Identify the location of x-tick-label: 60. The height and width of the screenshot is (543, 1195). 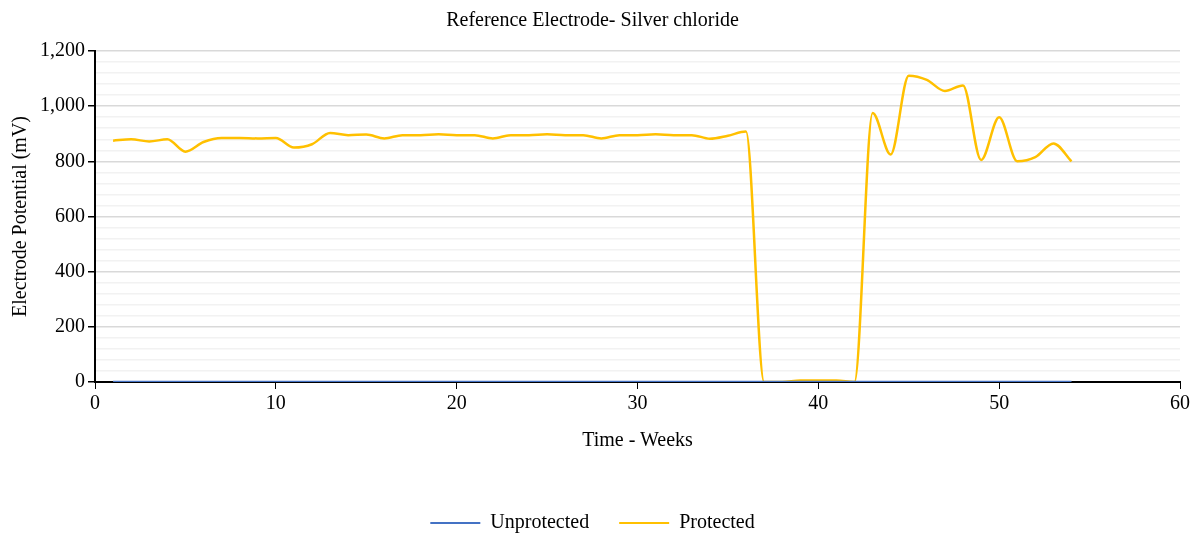
(1180, 402).